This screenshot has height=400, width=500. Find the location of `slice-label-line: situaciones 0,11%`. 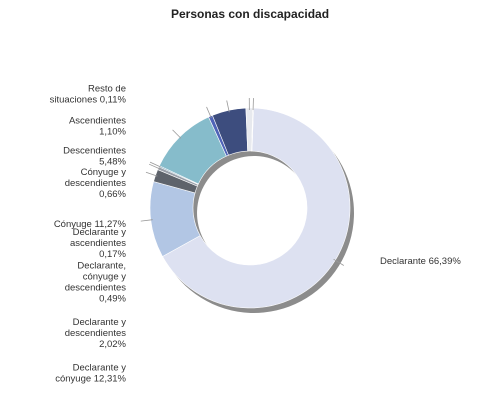

slice-label-line: situaciones 0,11% is located at coordinates (88, 100).